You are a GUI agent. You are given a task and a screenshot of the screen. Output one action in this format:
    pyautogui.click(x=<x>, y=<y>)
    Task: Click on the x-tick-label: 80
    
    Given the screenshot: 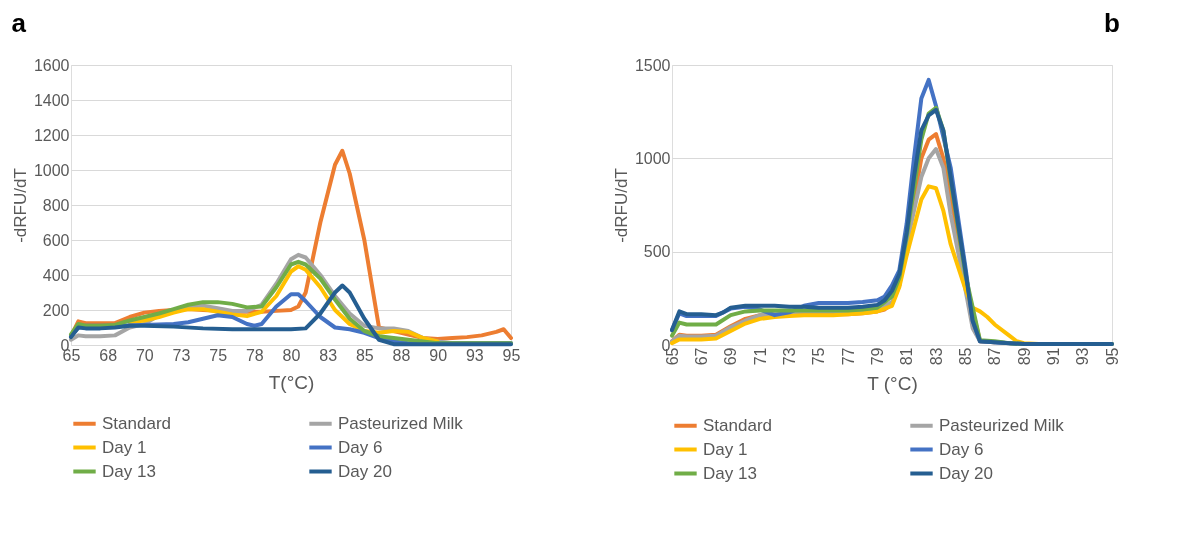 What is the action you would take?
    pyautogui.click(x=291, y=355)
    